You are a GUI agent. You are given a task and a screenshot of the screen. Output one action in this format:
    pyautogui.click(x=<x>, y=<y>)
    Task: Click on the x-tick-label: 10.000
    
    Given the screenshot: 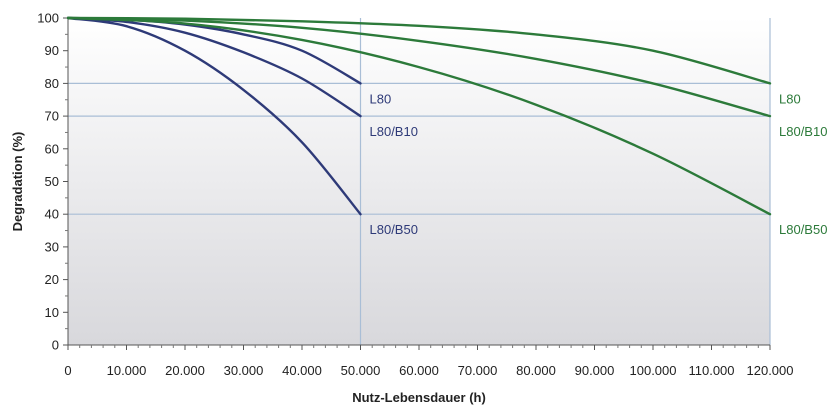 What is the action you would take?
    pyautogui.click(x=127, y=370)
    